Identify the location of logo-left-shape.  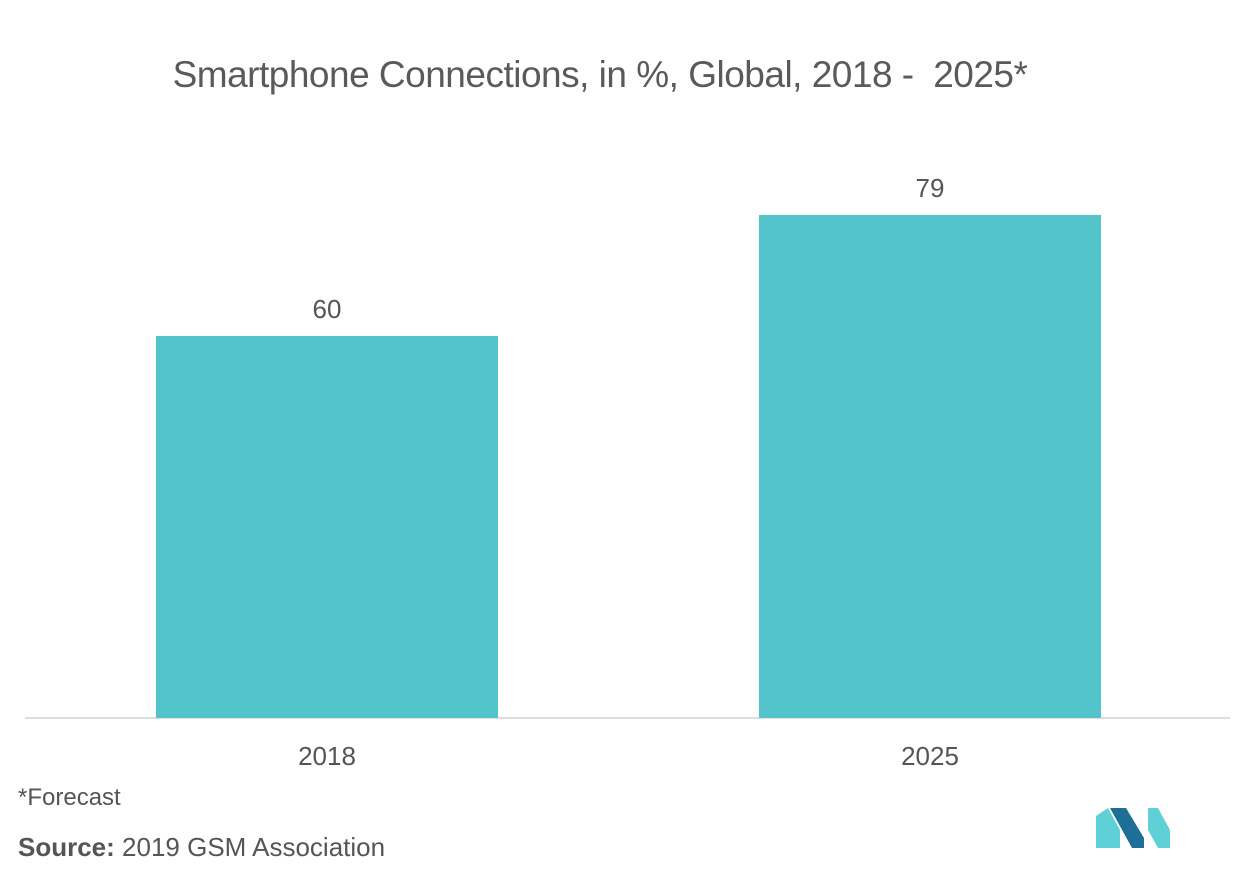
(1108, 828).